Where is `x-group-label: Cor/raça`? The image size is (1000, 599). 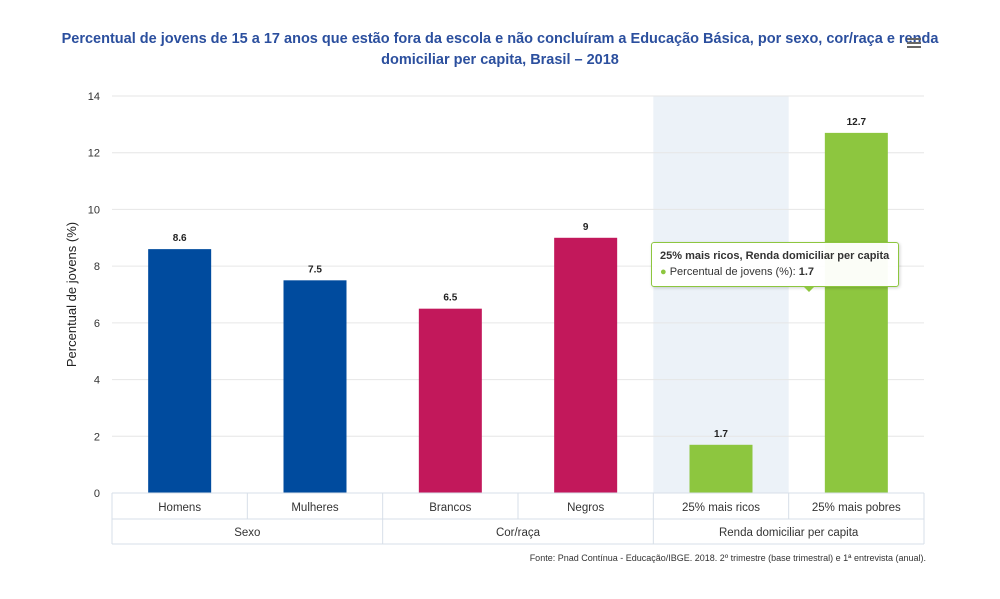 x-group-label: Cor/raça is located at coordinates (518, 533).